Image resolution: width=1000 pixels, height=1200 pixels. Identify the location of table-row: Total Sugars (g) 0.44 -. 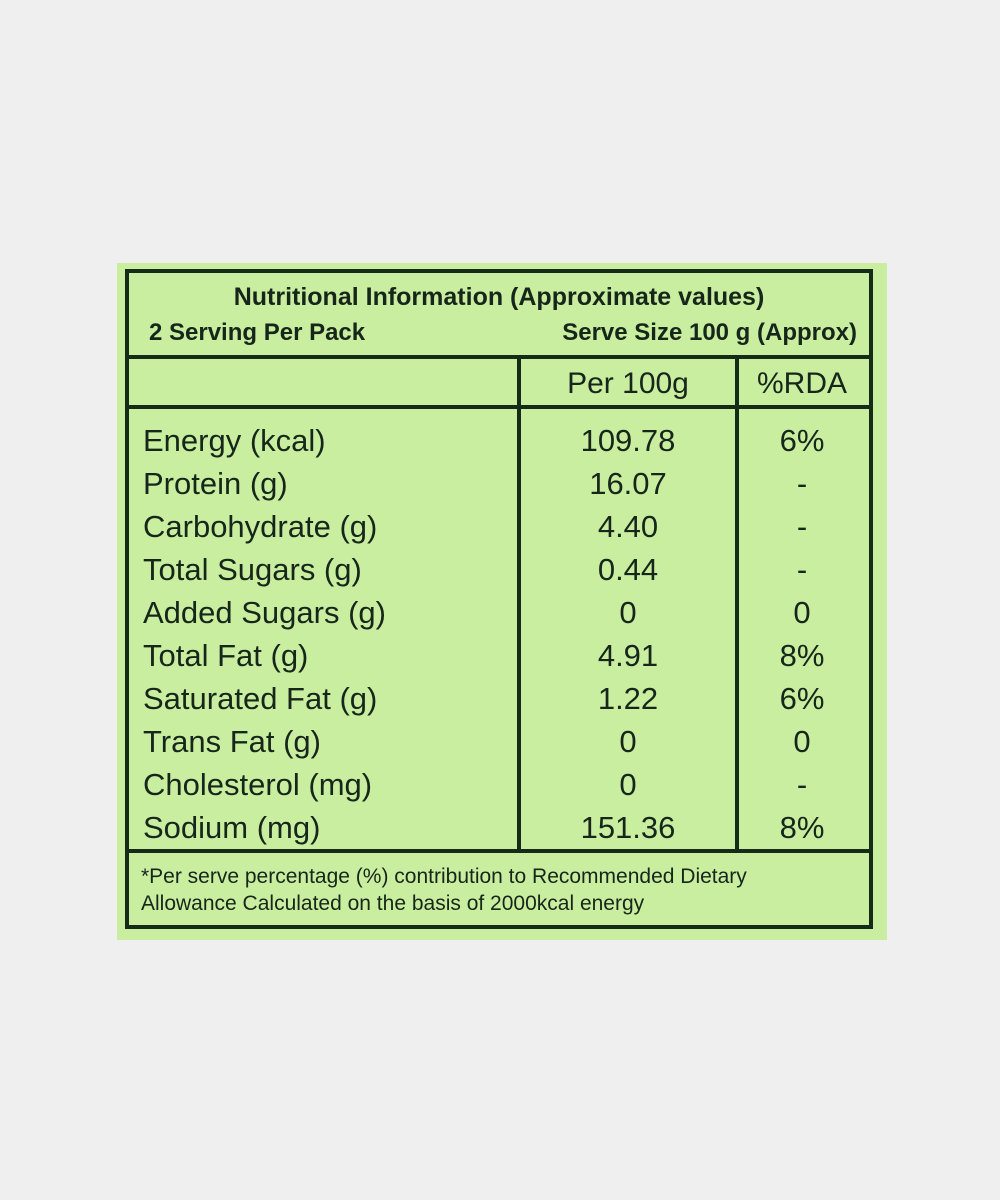
(499, 569).